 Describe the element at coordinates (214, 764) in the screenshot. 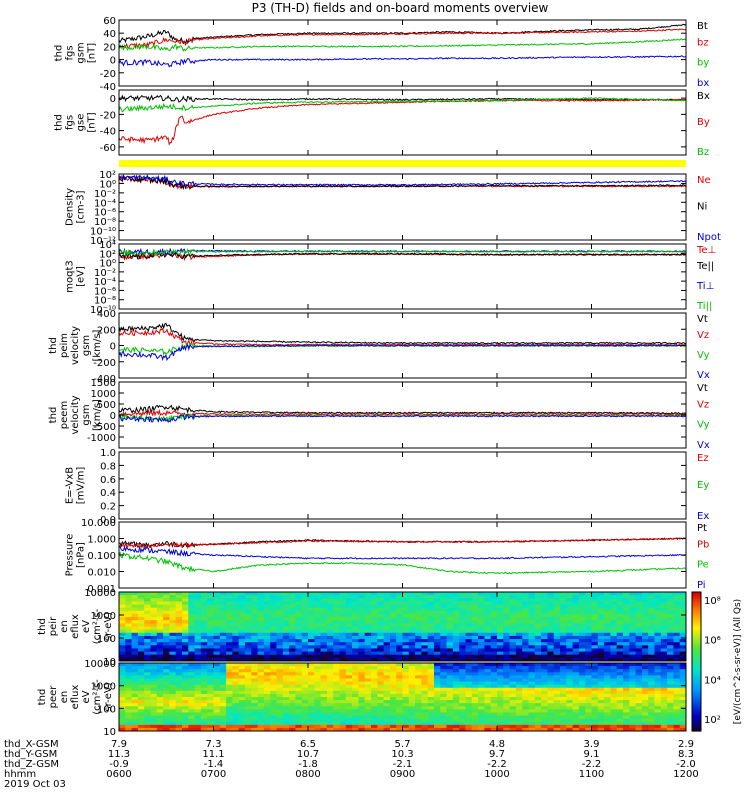

I see `x-row-value: -1.4` at that location.